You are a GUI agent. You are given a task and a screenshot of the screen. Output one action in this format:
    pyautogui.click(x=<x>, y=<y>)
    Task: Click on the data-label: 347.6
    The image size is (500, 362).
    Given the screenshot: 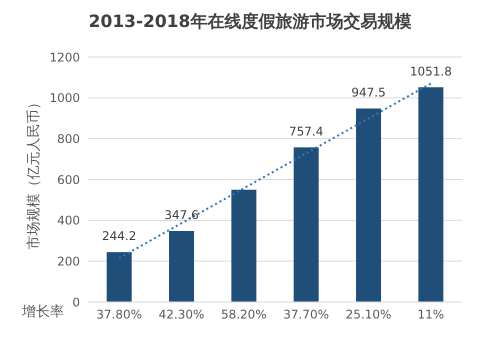 What is the action you would take?
    pyautogui.click(x=181, y=215)
    